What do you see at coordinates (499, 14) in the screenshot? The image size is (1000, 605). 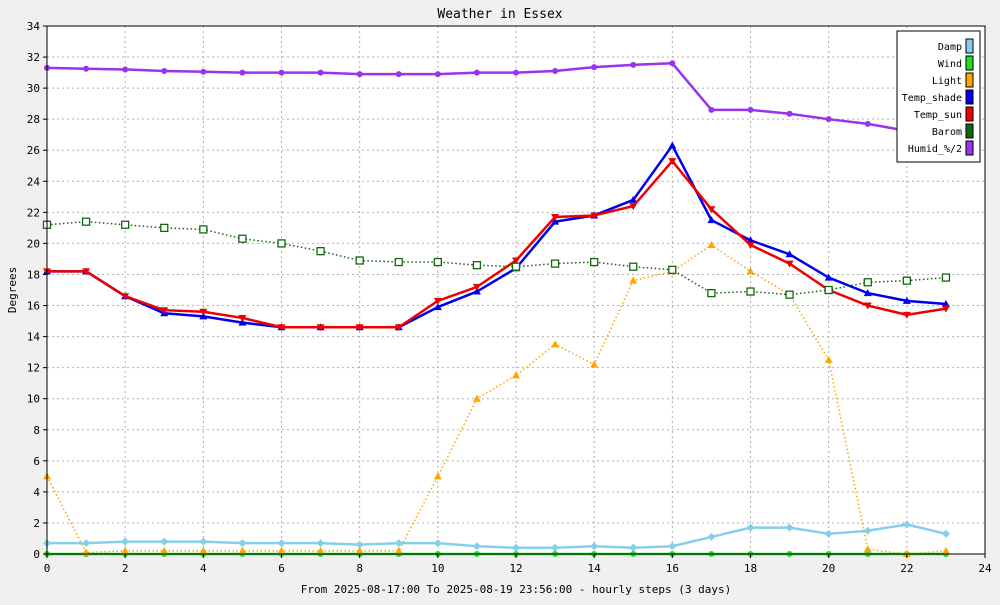 I see `chart-title: Weather in Essex` at bounding box center [499, 14].